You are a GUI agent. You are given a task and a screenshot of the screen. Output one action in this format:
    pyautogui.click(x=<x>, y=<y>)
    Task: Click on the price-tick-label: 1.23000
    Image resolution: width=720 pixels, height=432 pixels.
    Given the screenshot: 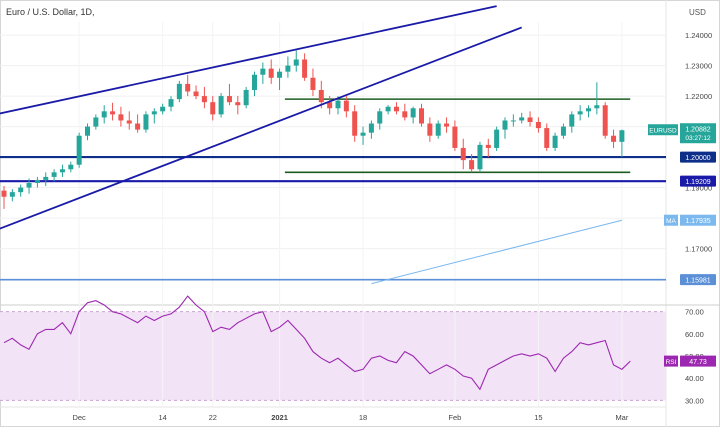 What is the action you would take?
    pyautogui.click(x=698, y=66)
    